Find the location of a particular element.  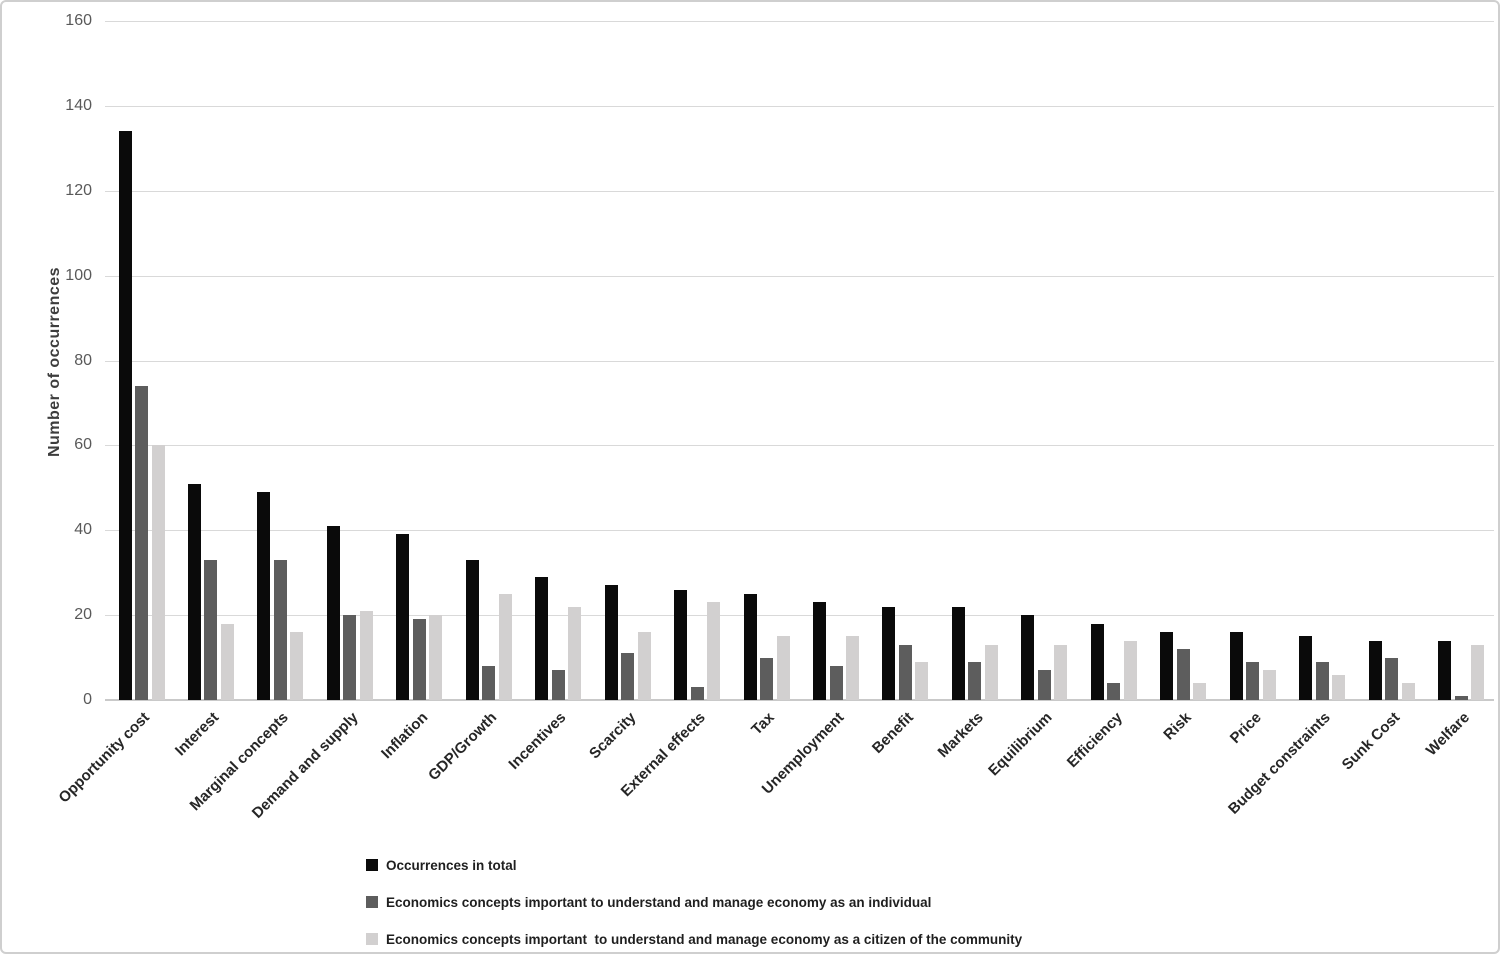

bar-series3-welfare is located at coordinates (1478, 672).